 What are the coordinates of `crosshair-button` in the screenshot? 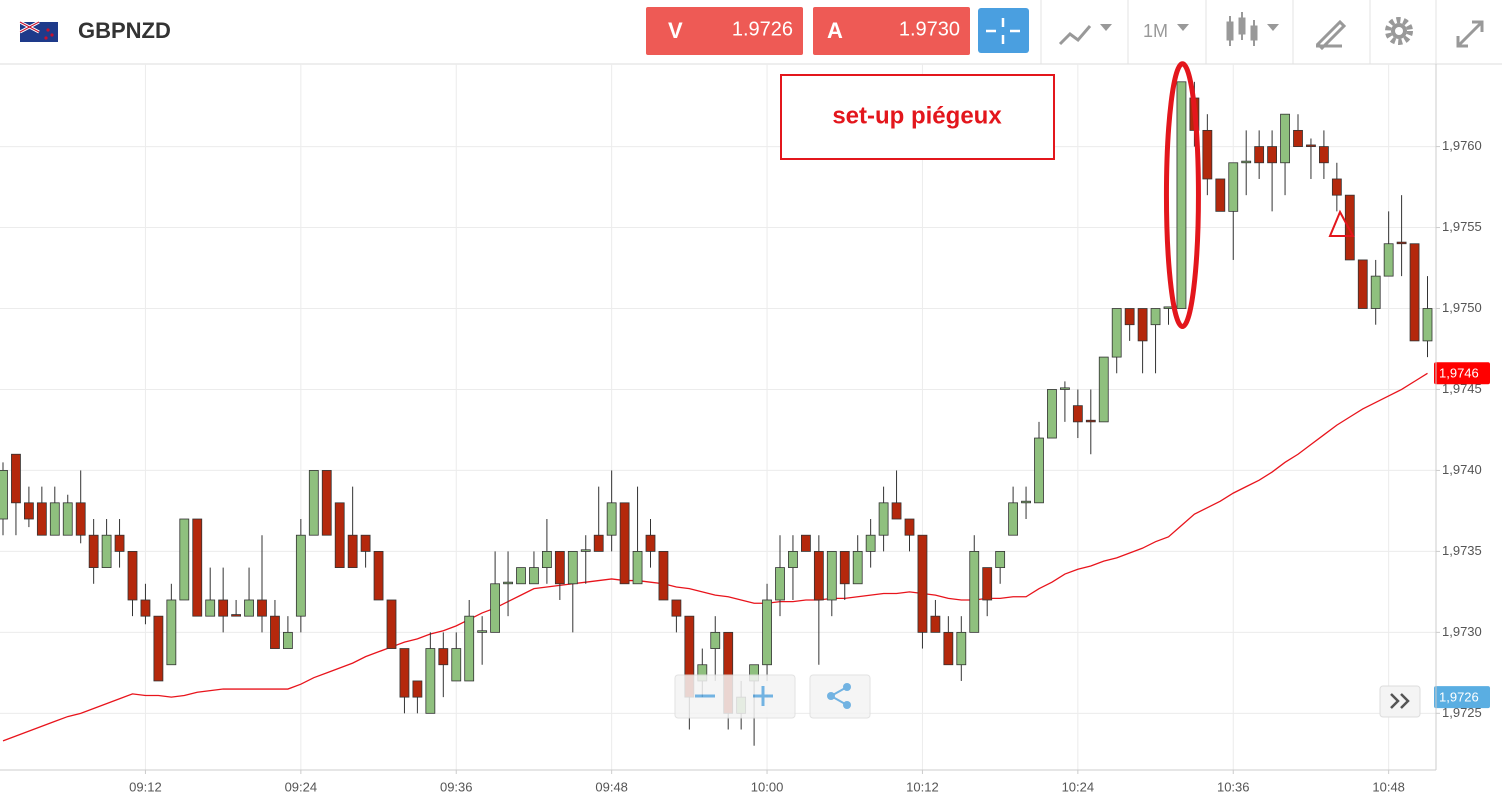 It's located at (1003, 30).